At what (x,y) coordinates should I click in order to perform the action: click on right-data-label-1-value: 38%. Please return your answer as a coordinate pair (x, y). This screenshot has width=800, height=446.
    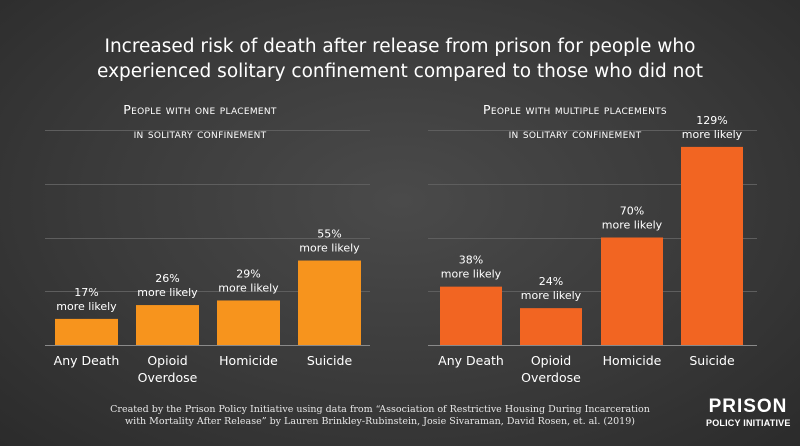
    Looking at the image, I should click on (471, 260).